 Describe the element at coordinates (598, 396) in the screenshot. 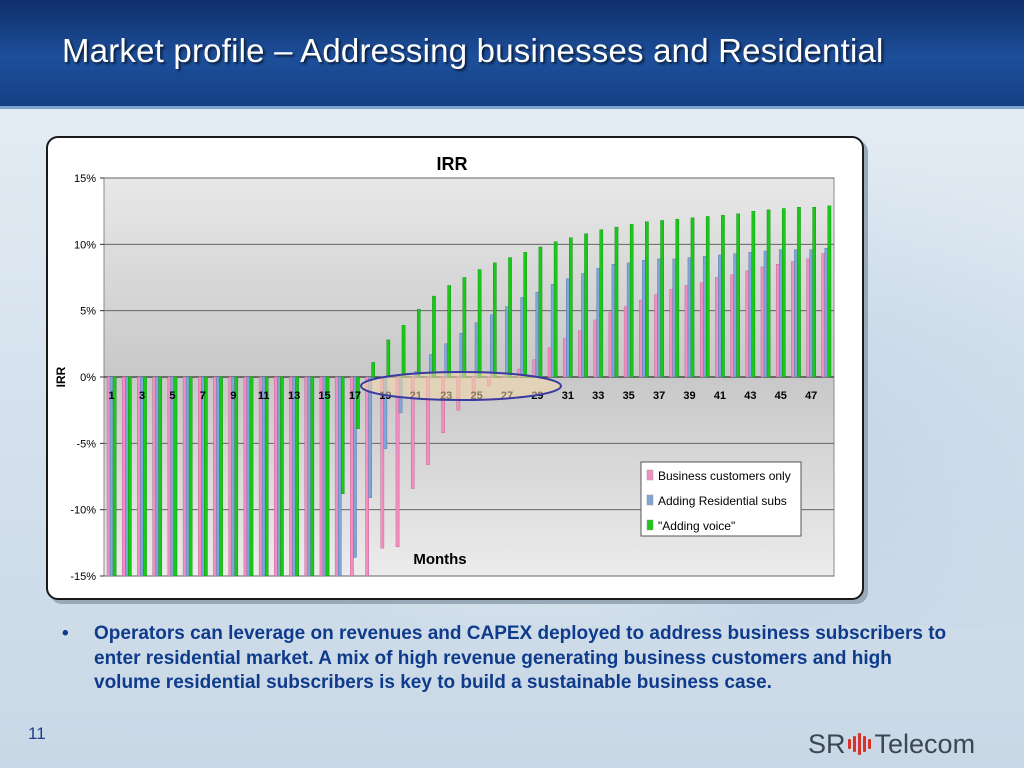

I see `x-tick-label: 33` at that location.